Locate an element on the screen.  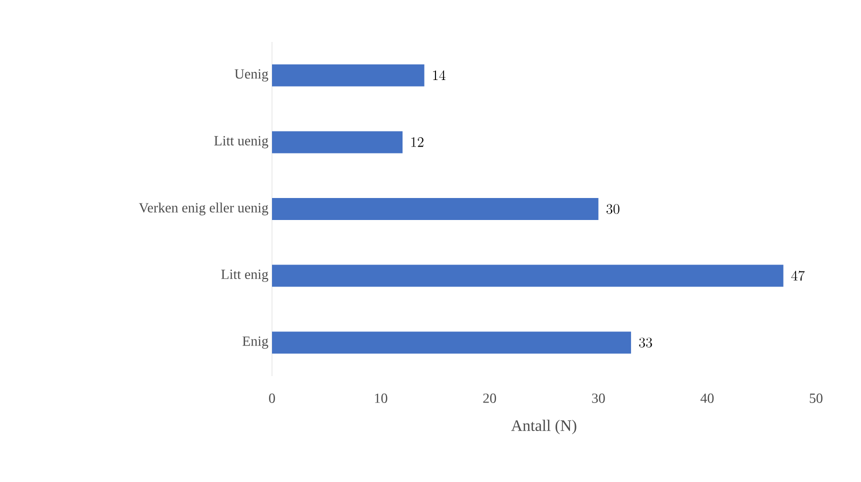
data-label: 47 is located at coordinates (798, 275).